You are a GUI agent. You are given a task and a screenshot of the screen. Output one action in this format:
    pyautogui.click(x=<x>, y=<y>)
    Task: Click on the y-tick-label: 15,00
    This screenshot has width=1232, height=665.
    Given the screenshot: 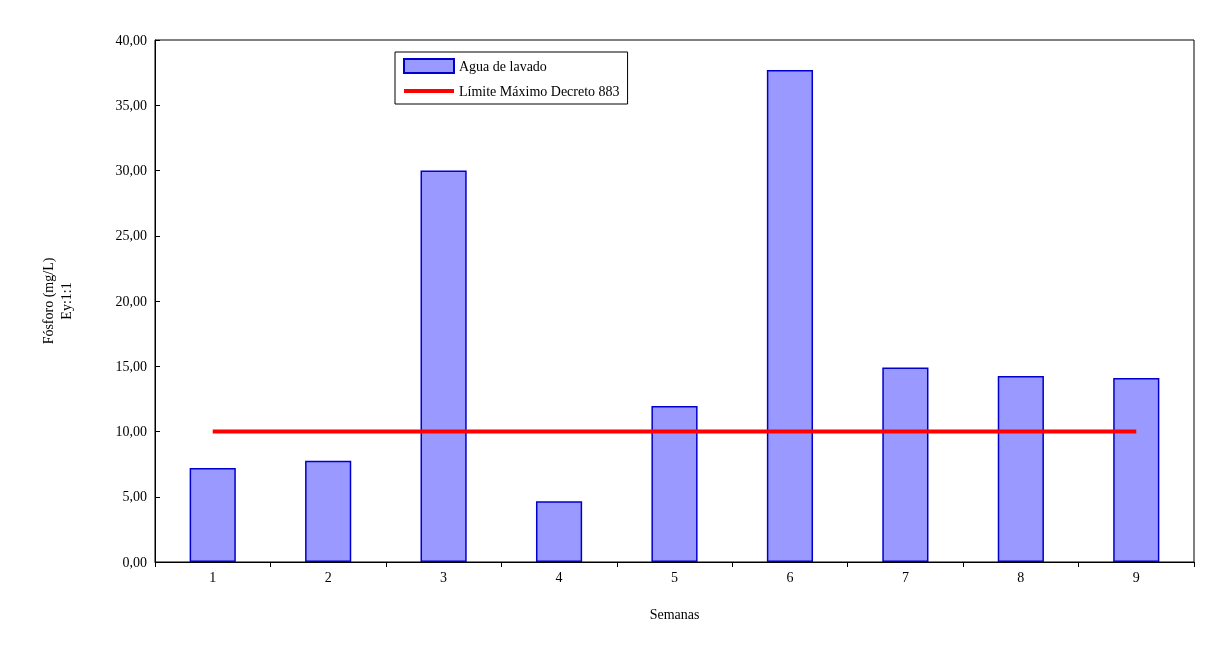 What is the action you would take?
    pyautogui.click(x=131, y=366)
    